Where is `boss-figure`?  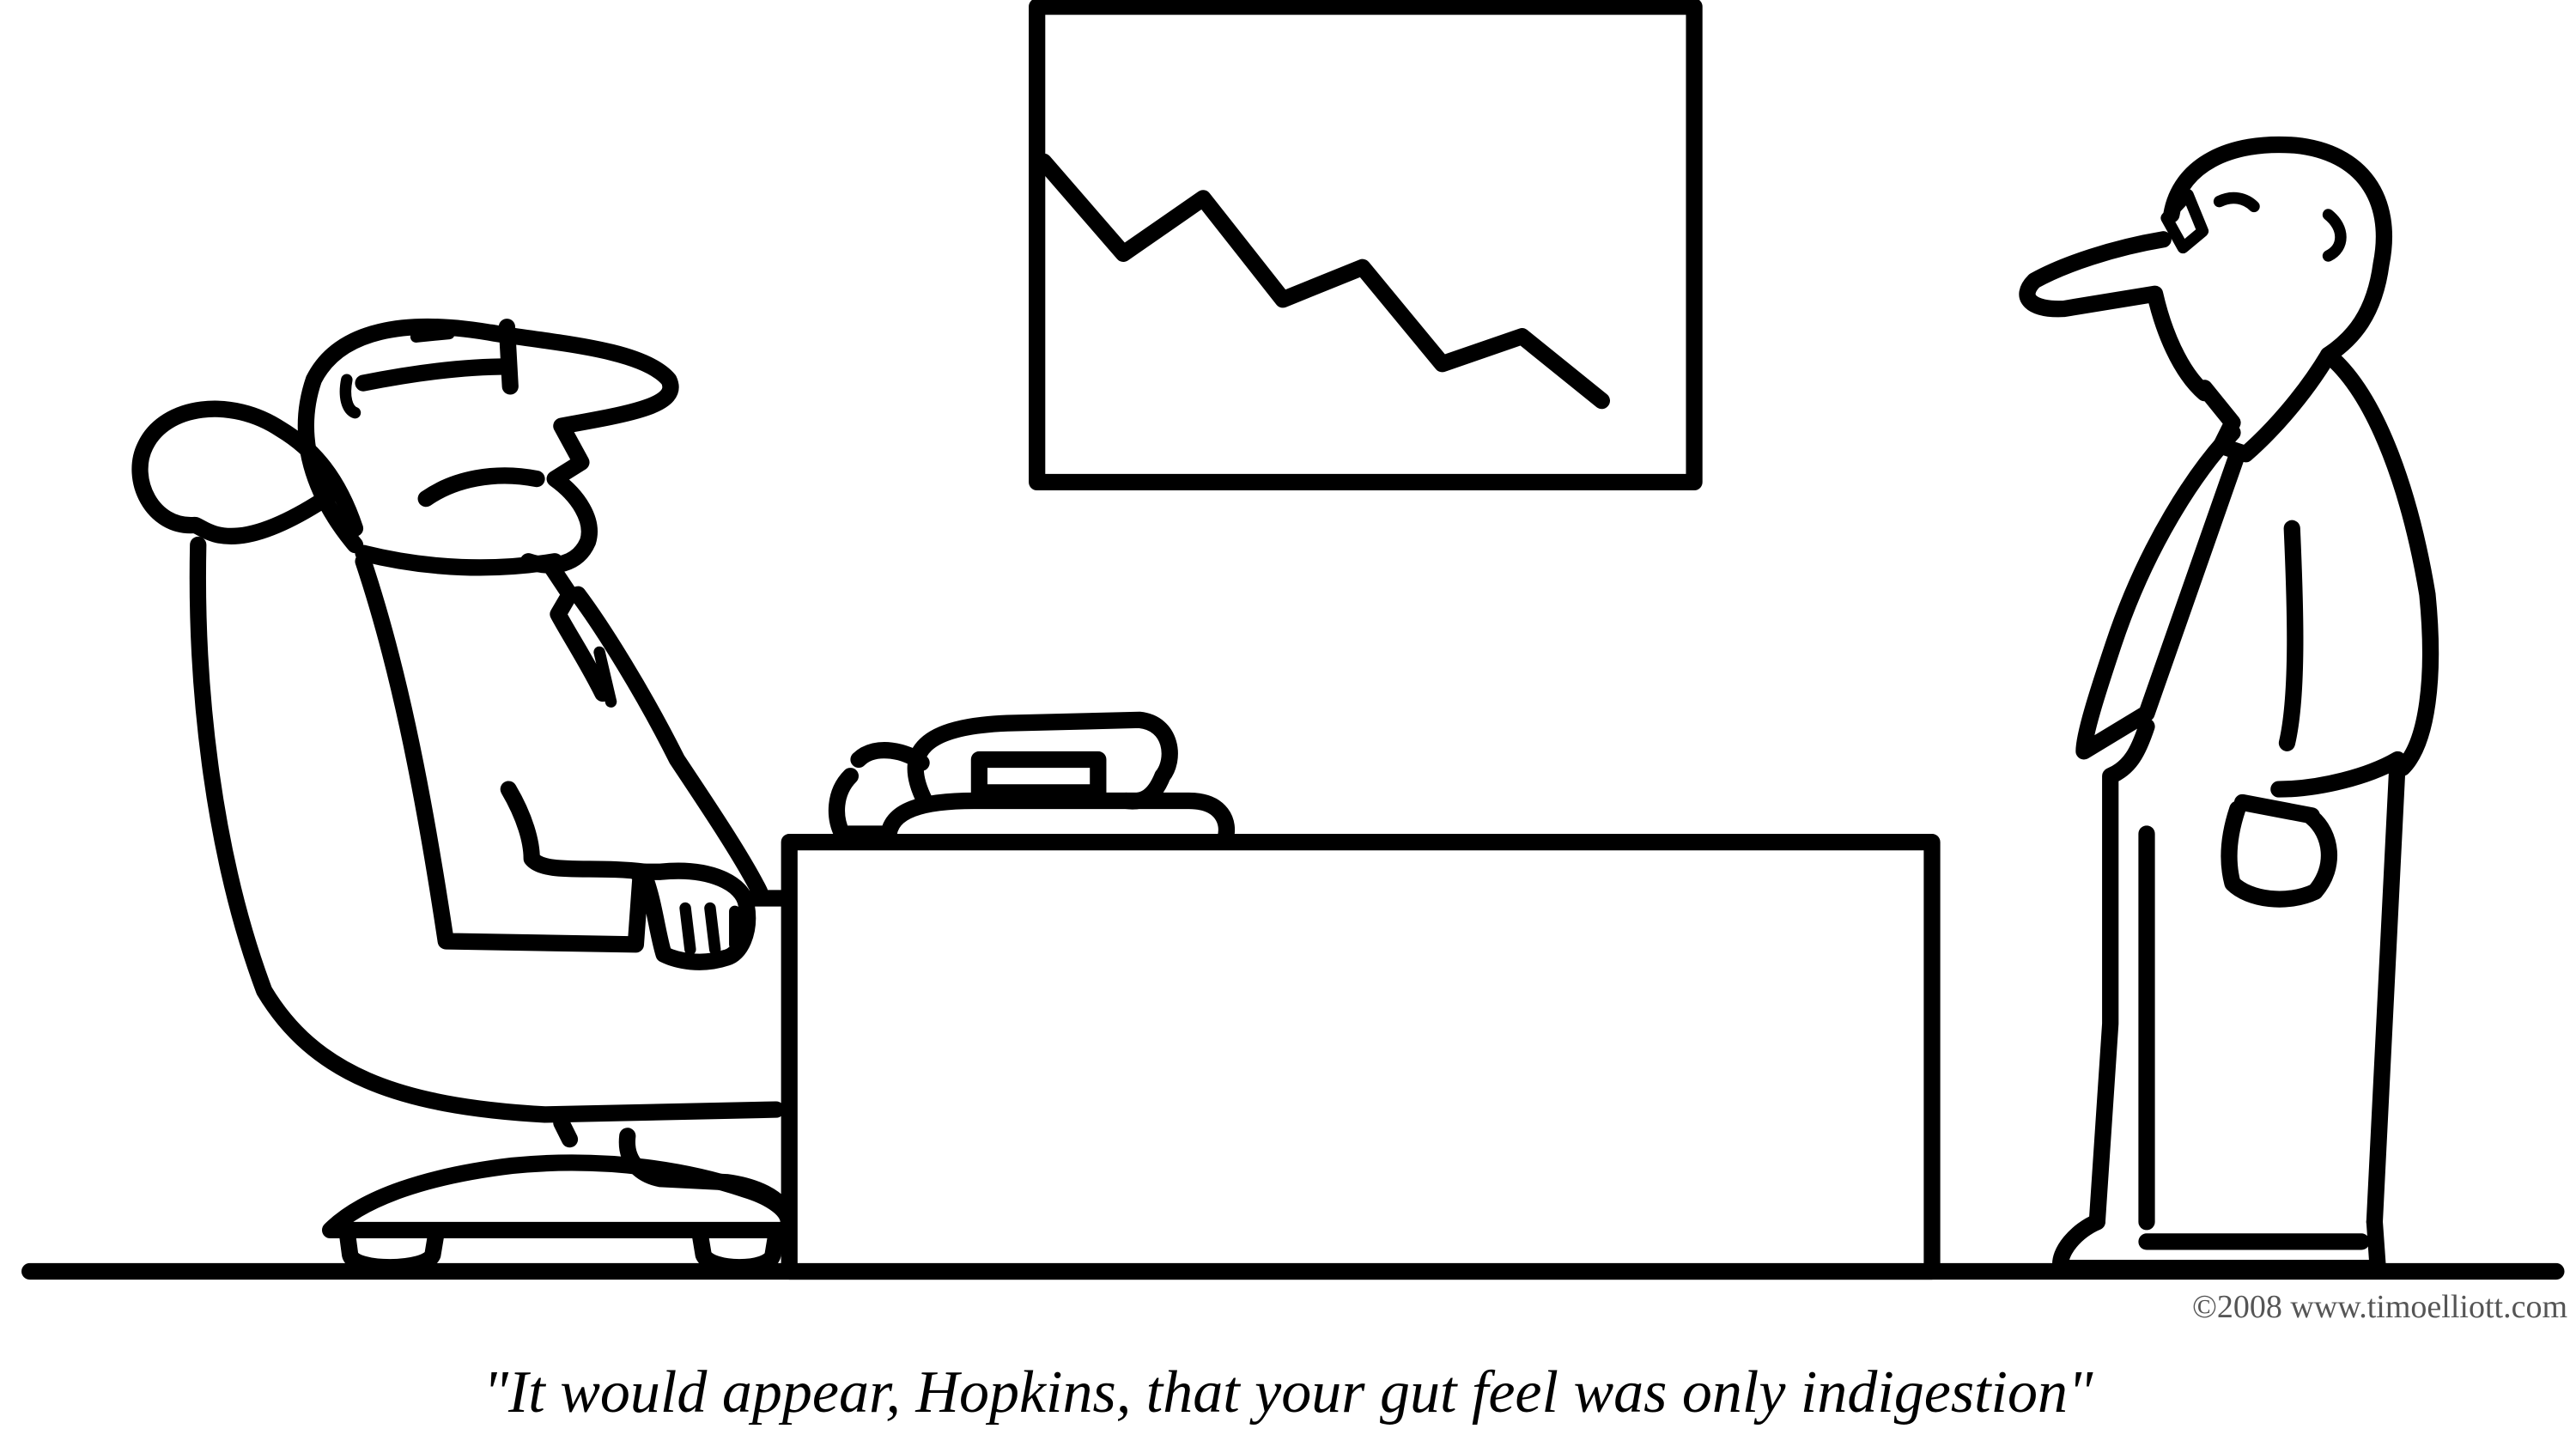
boss-figure is located at coordinates (547, 644).